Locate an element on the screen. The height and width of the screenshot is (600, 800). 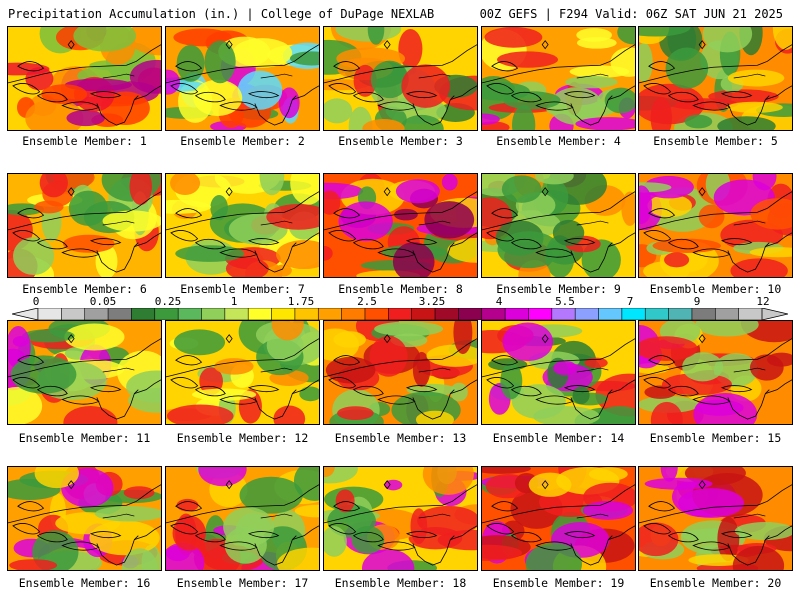
ensemble-member-label: Ensemble Member: 14 is located at coordinates (558, 438).